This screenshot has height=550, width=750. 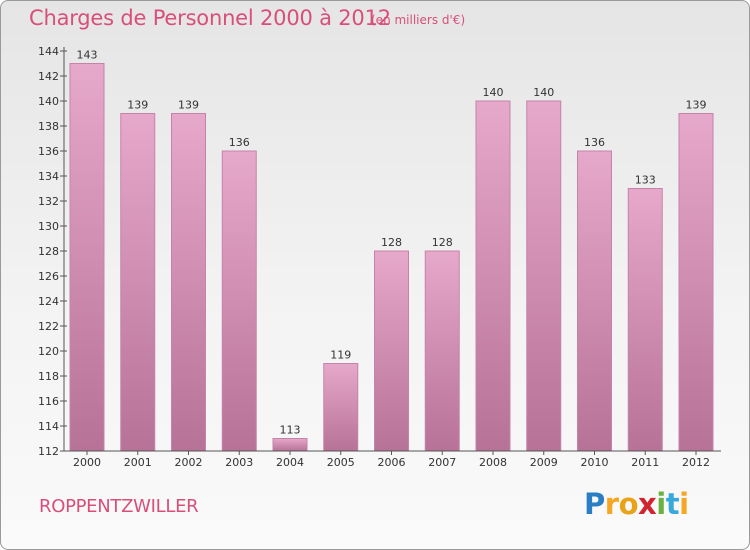 What do you see at coordinates (645, 462) in the screenshot?
I see `x-tick-label: 2011` at bounding box center [645, 462].